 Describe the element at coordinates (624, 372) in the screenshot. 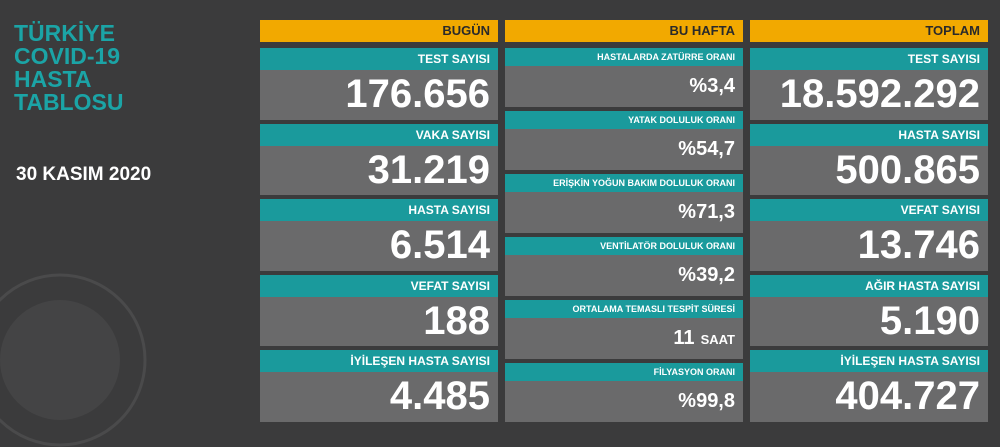

I see `card-label: FİLYASYON ORANI` at that location.